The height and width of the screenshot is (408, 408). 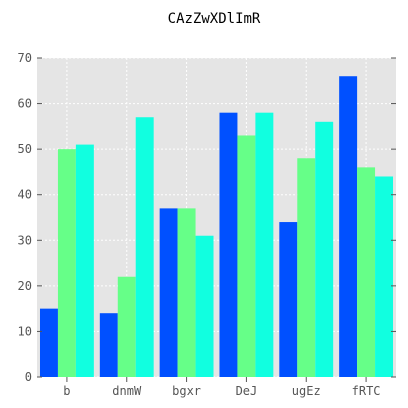 I want to click on y-tick-label: 50, so click(x=25, y=149).